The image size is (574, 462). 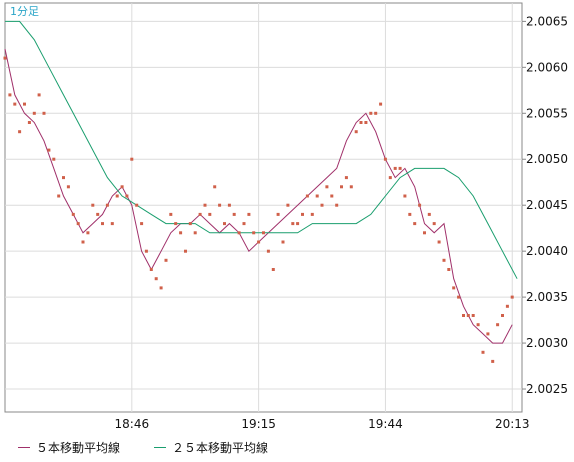 I want to click on x-tick-label: 18:46, so click(x=132, y=424).